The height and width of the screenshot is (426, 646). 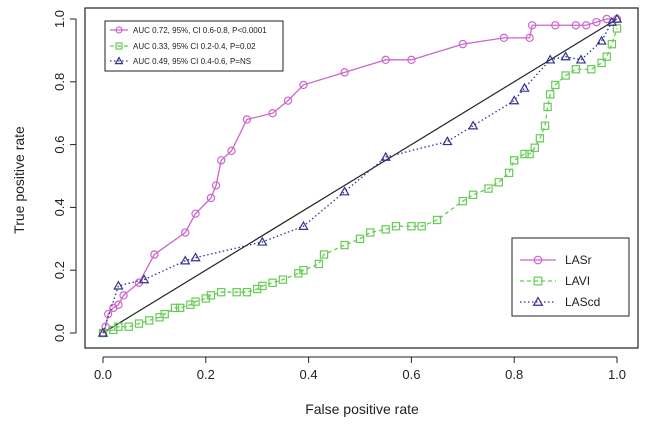 I want to click on y-axis: 0.0 0.2 0.4 0.6 0.8 1.0, so click(x=64, y=176).